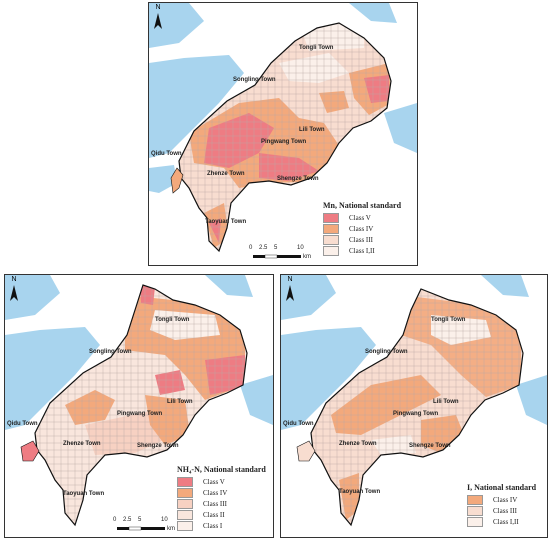 This screenshot has height=540, width=550. I want to click on legend-label: Class II, so click(214, 514).